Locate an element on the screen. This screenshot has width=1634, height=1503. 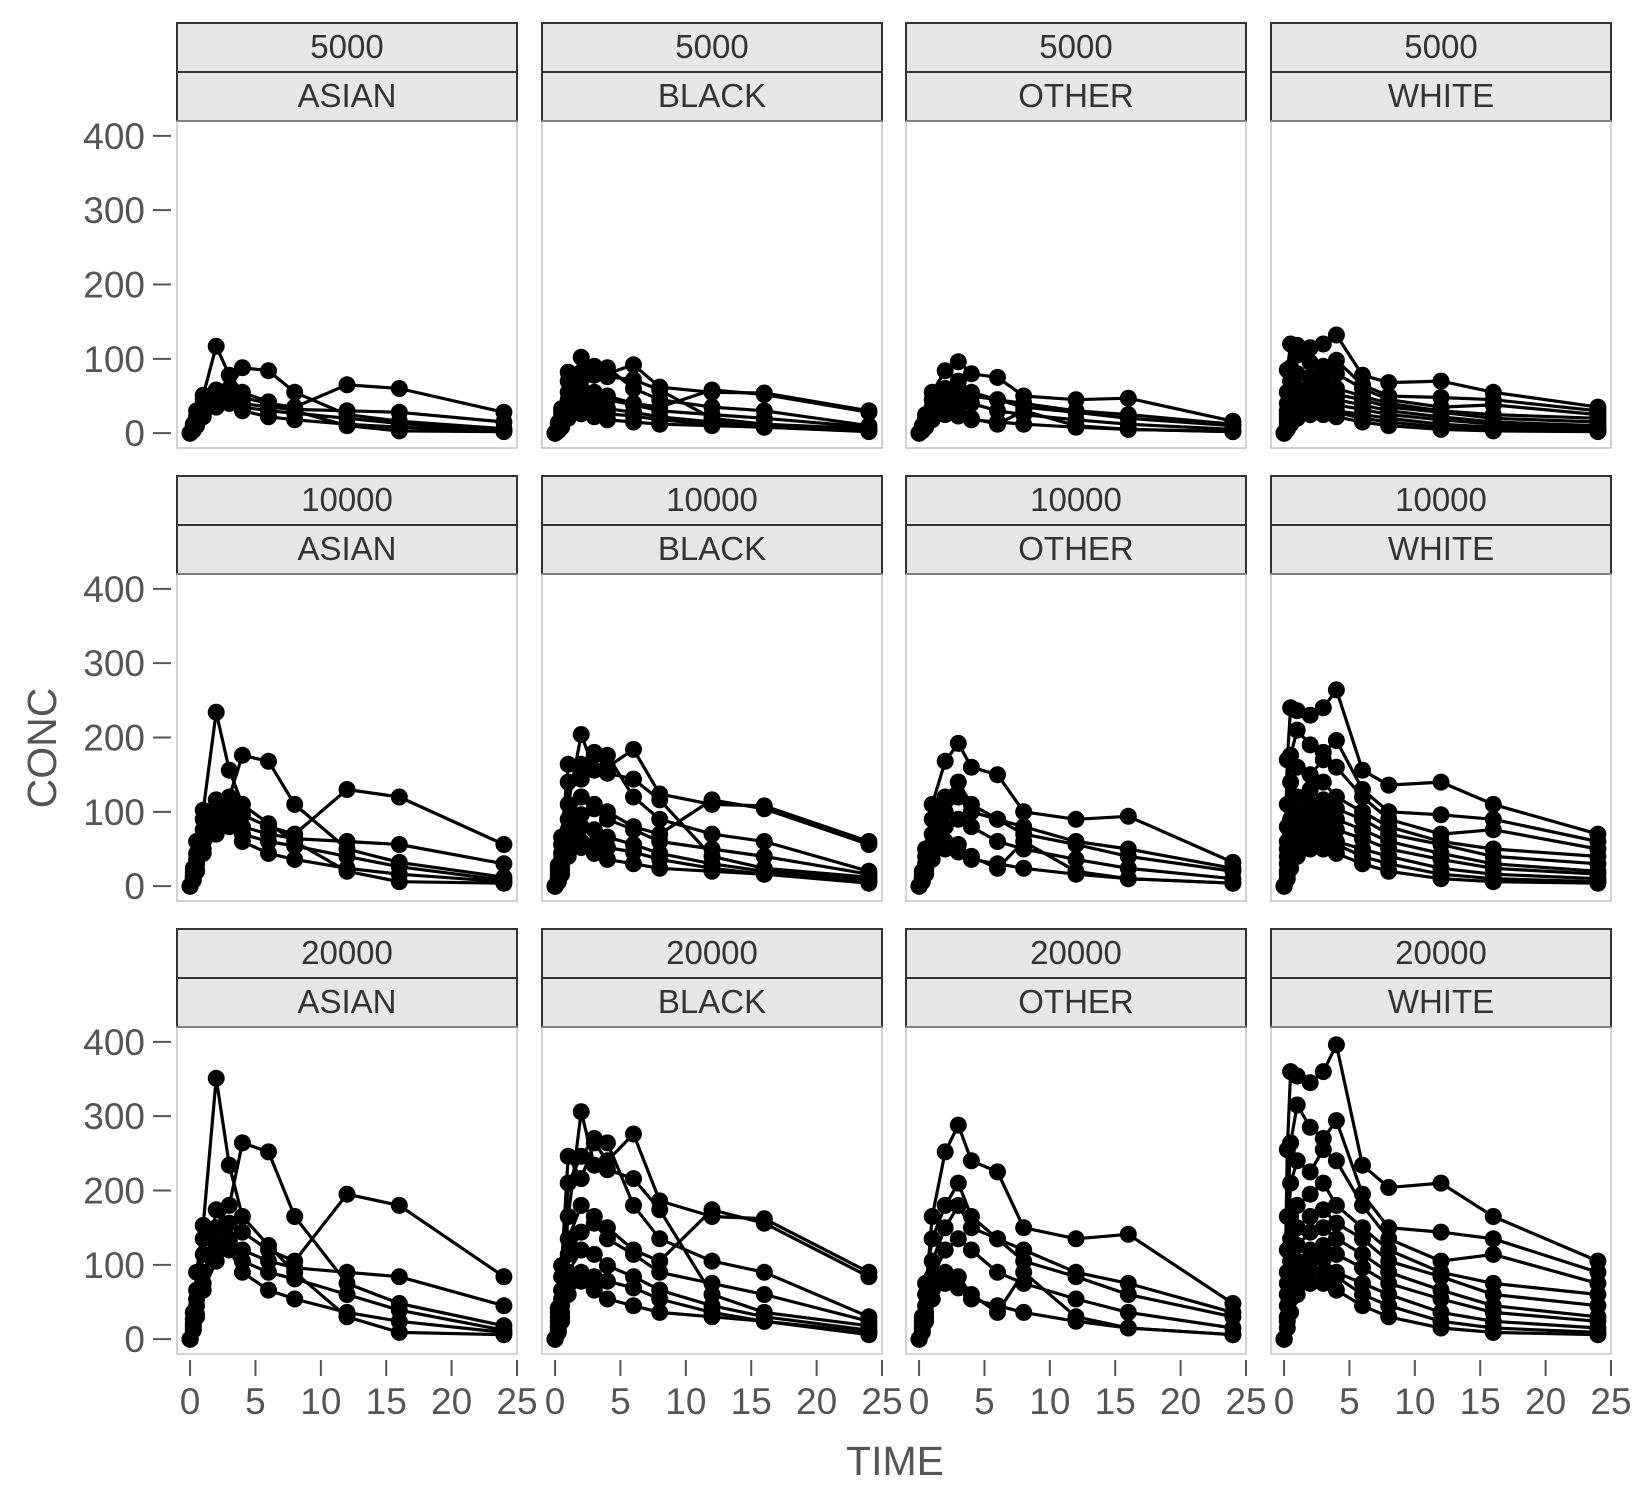
facet-strip-race-label: OTHER is located at coordinates (1076, 548).